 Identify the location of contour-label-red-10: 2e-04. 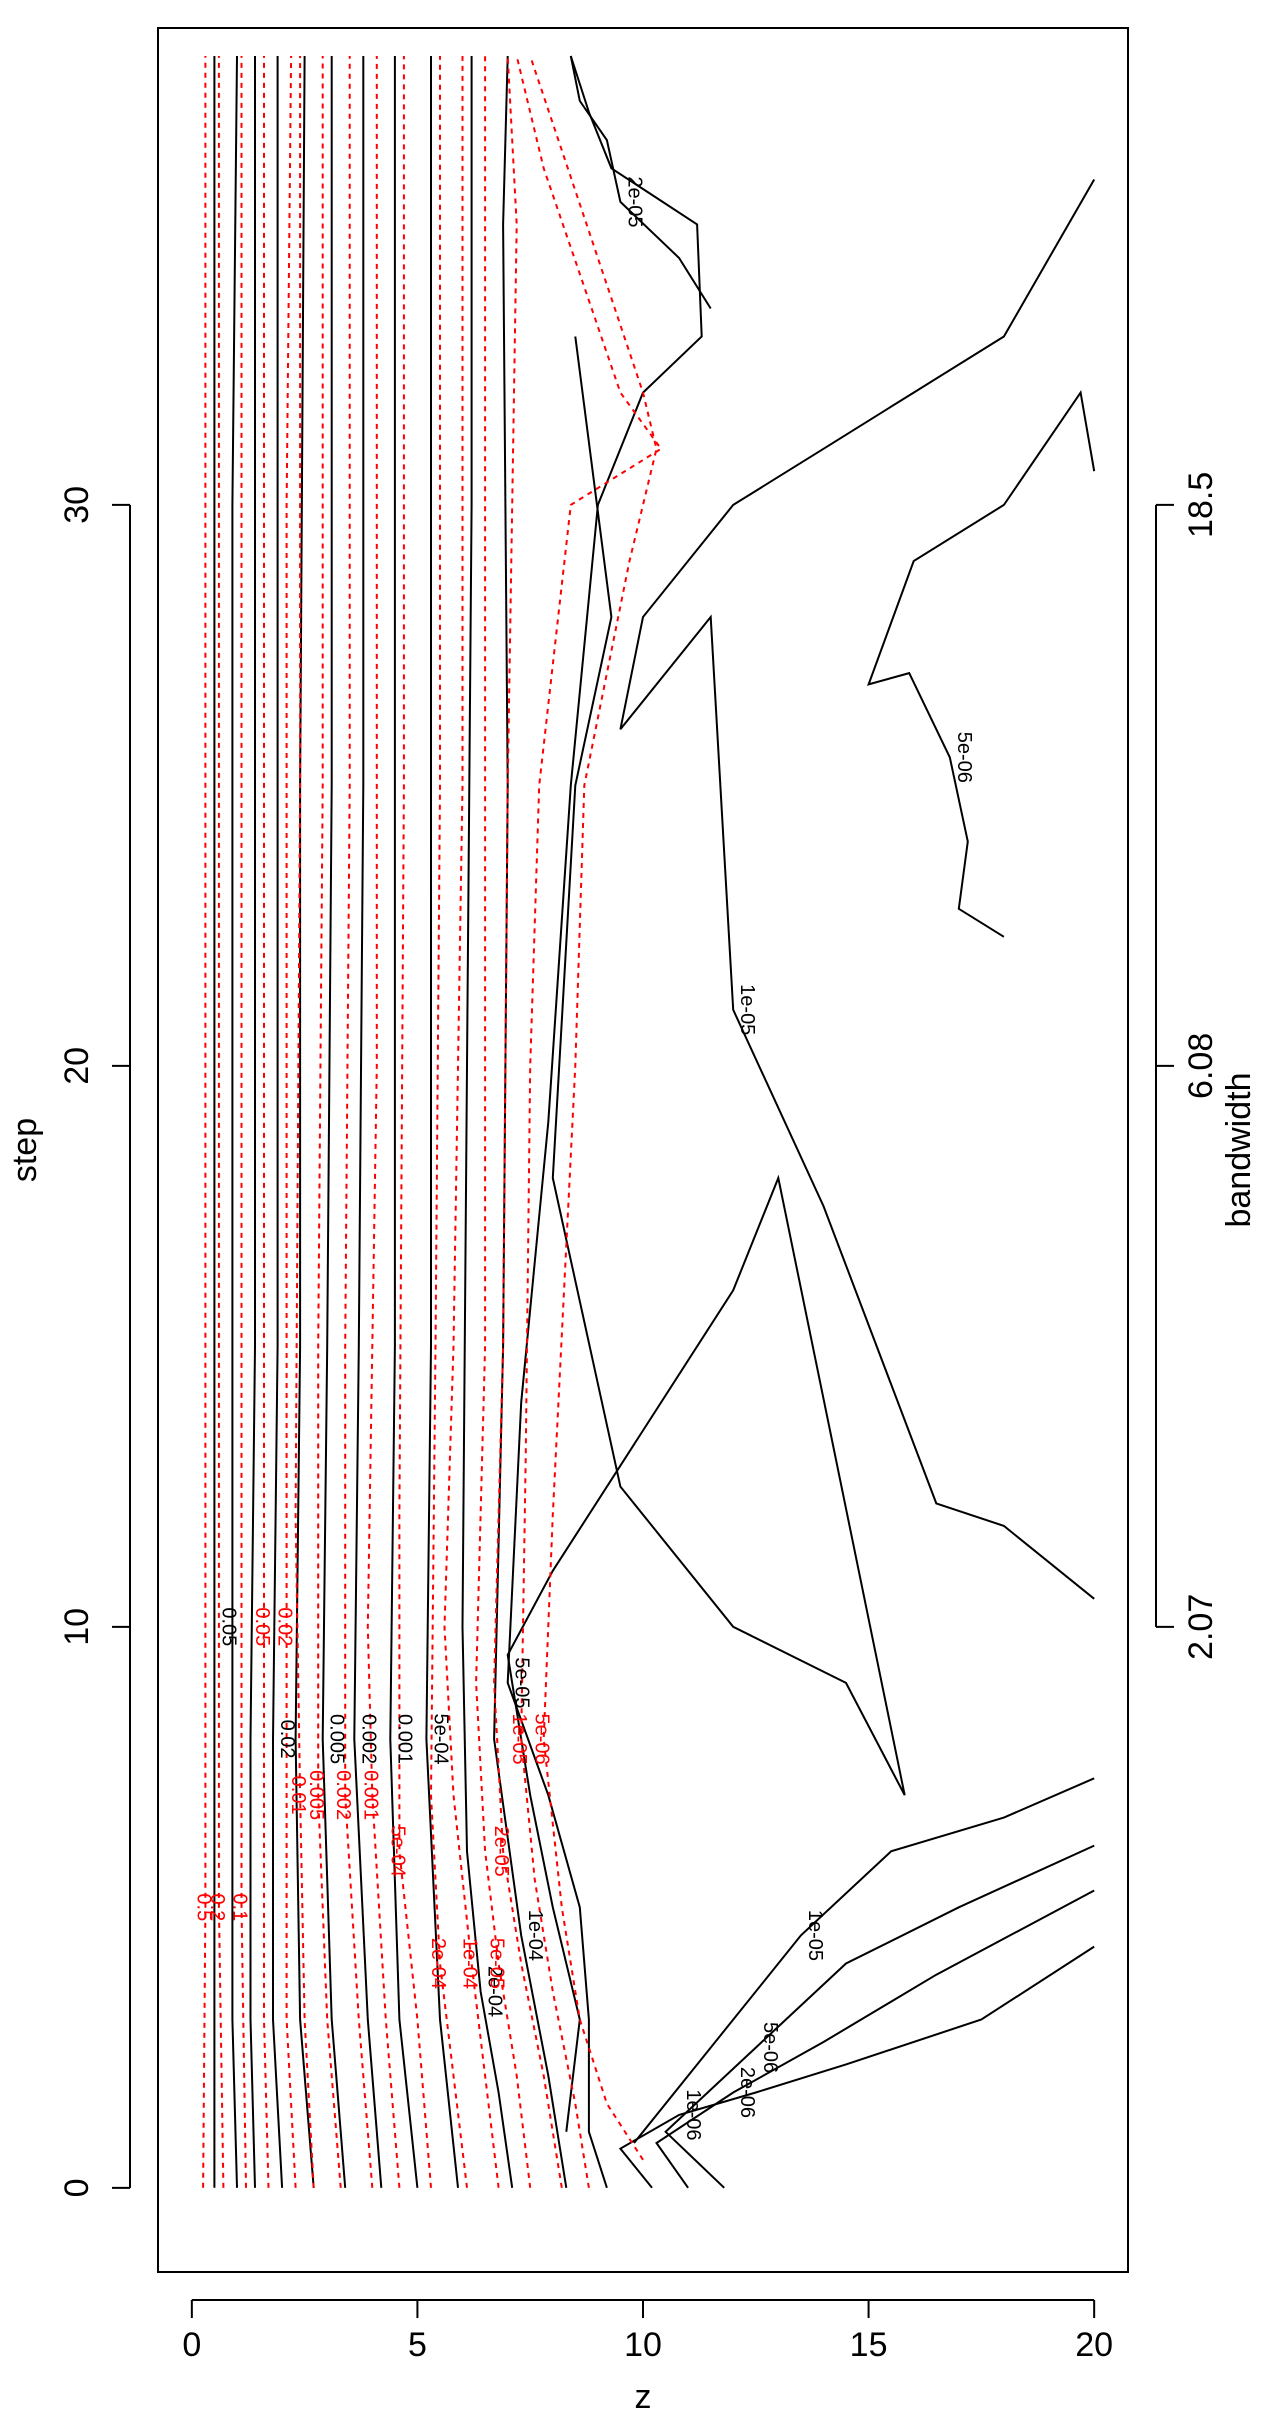
(438, 1963).